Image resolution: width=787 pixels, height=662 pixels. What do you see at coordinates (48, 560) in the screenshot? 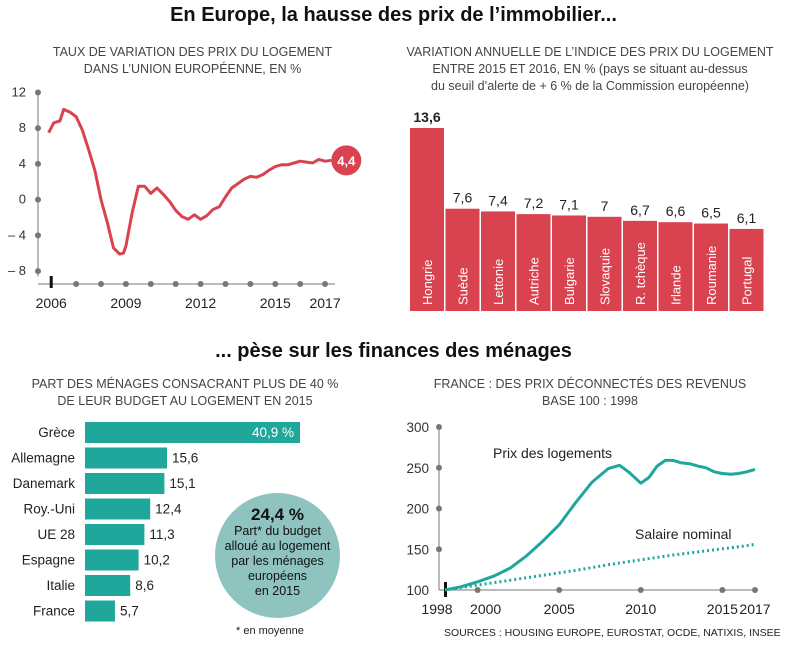
I see `bar-category-label: Espagne` at bounding box center [48, 560].